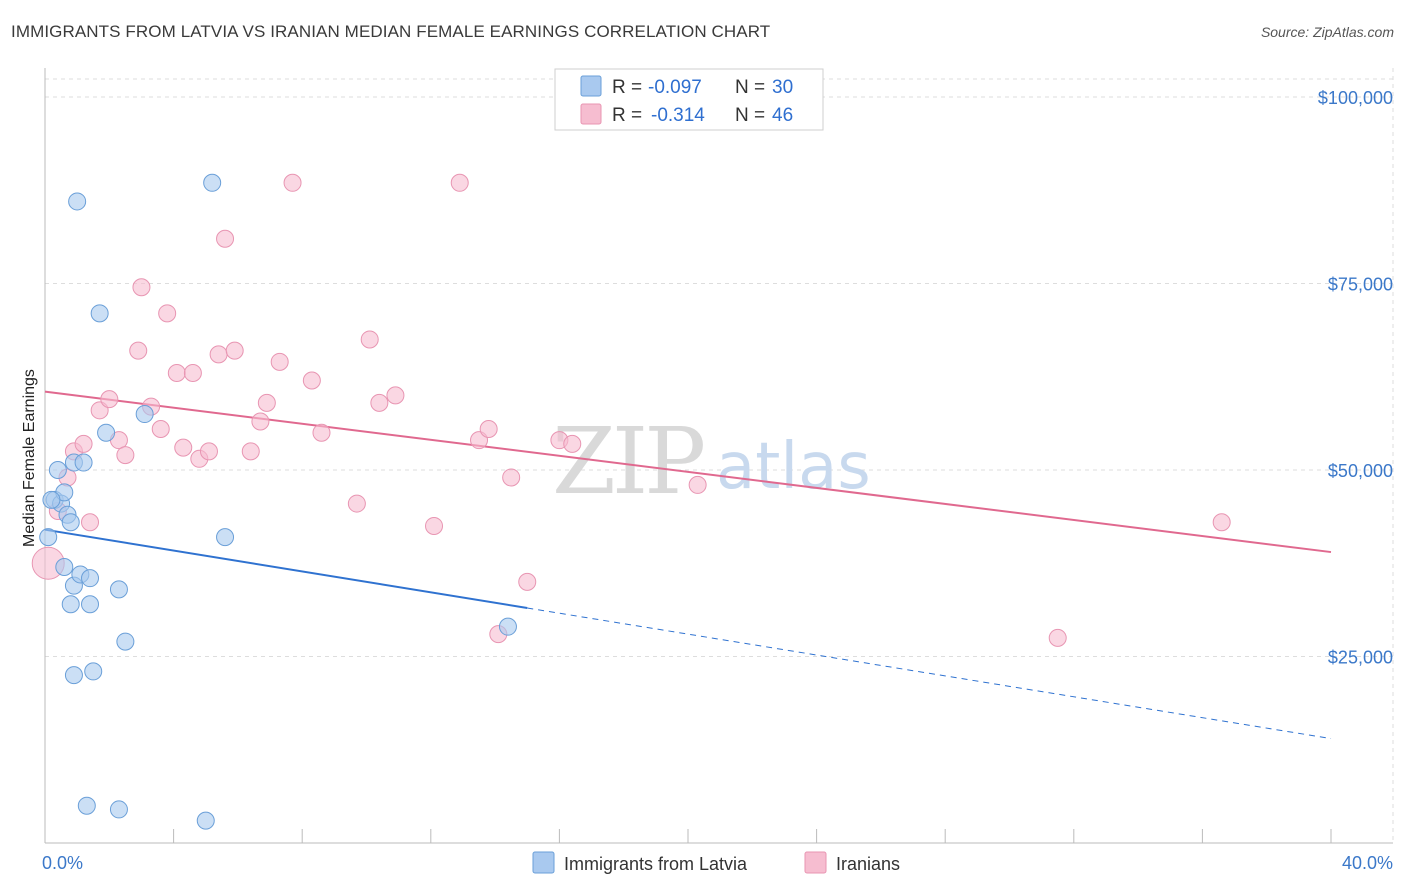 The image size is (1406, 892). What do you see at coordinates (782, 87) in the screenshot?
I see `legend-n-value-1: 30` at bounding box center [782, 87].